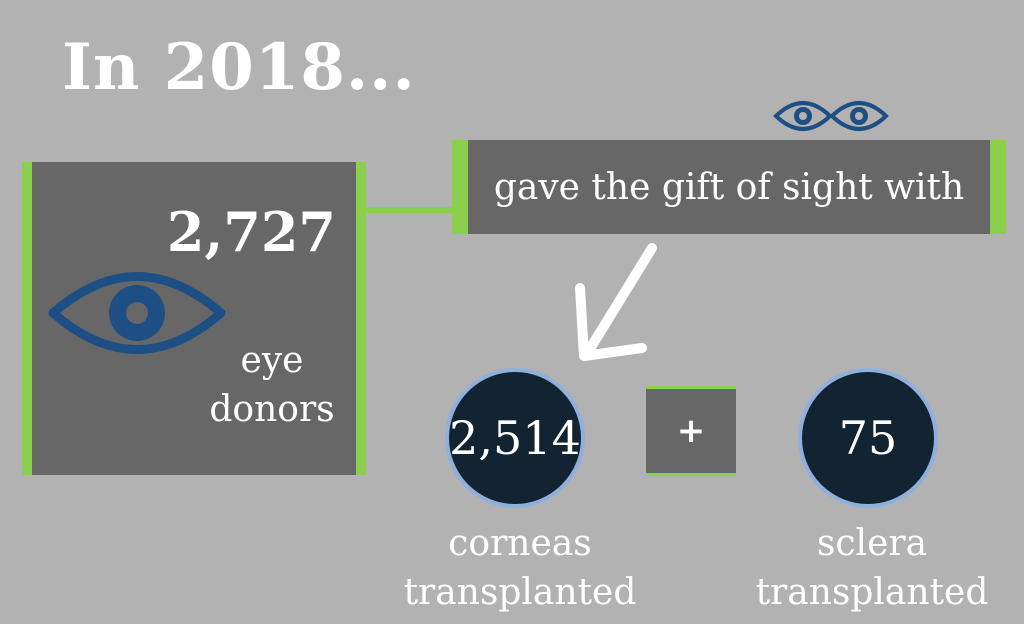 Image resolution: width=1024 pixels, height=624 pixels. I want to click on eye-icon, so click(137, 313).